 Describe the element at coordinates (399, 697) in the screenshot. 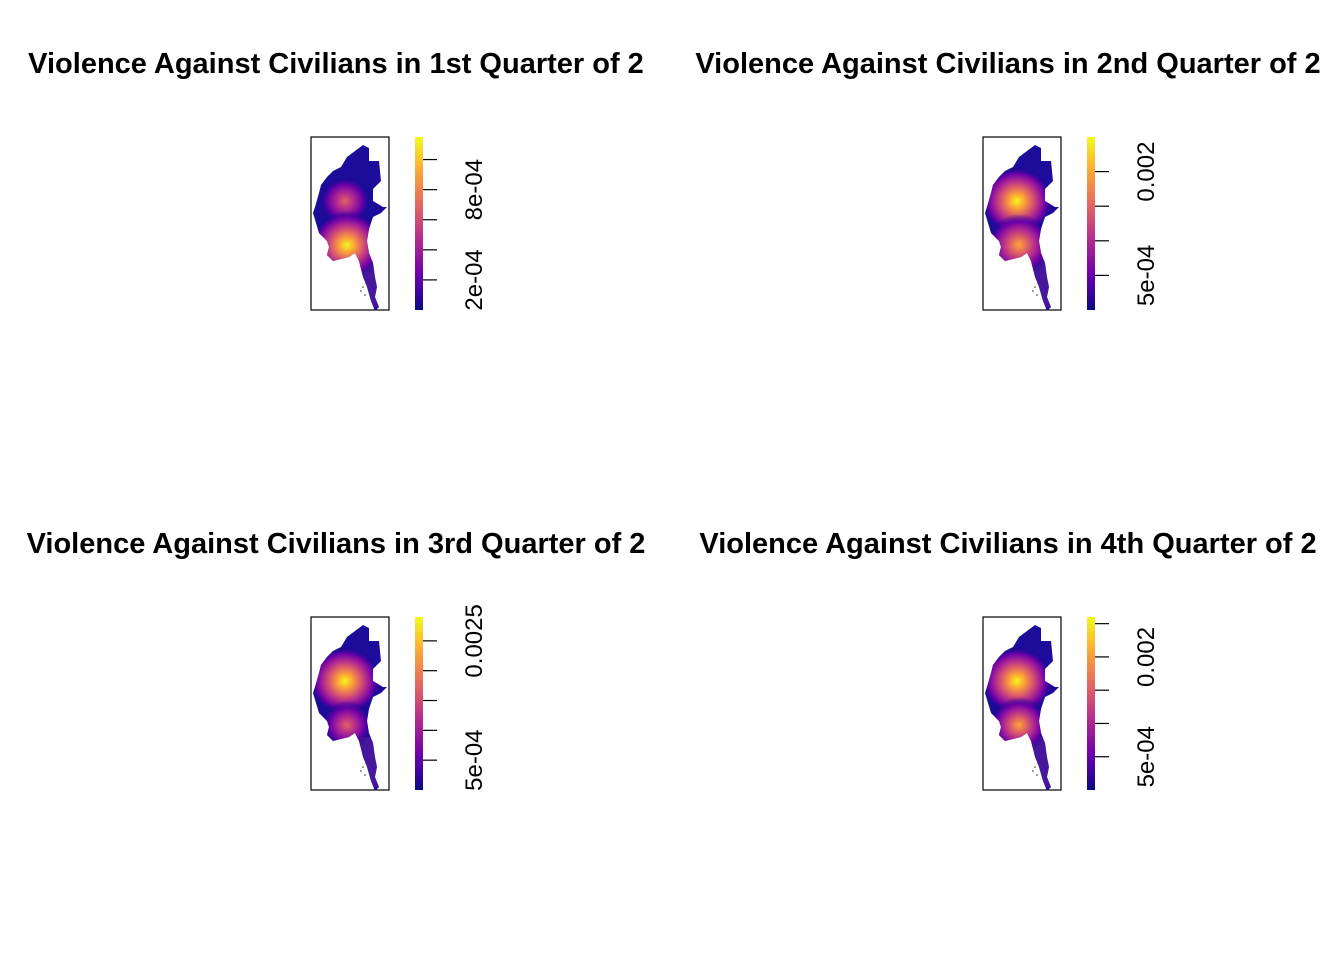

I see `map-plot: 5e-04 0.0025` at that location.